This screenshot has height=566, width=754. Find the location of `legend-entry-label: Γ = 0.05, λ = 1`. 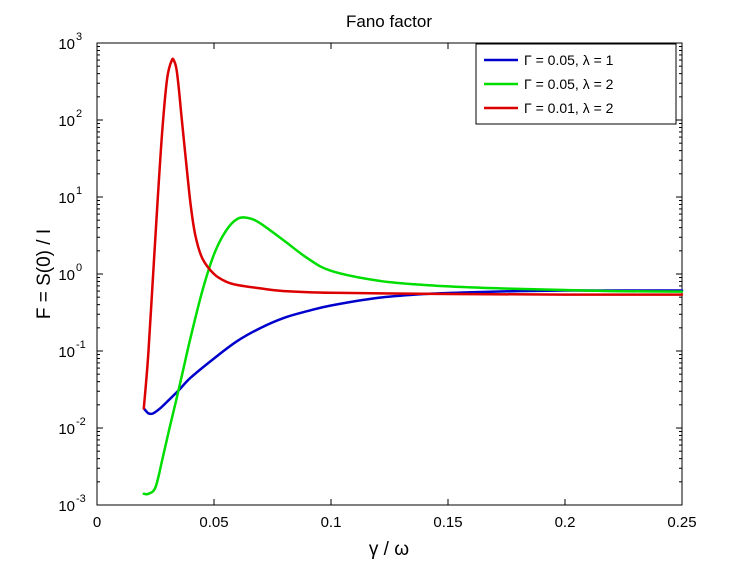

legend-entry-label: Γ = 0.05, λ = 1 is located at coordinates (569, 60).